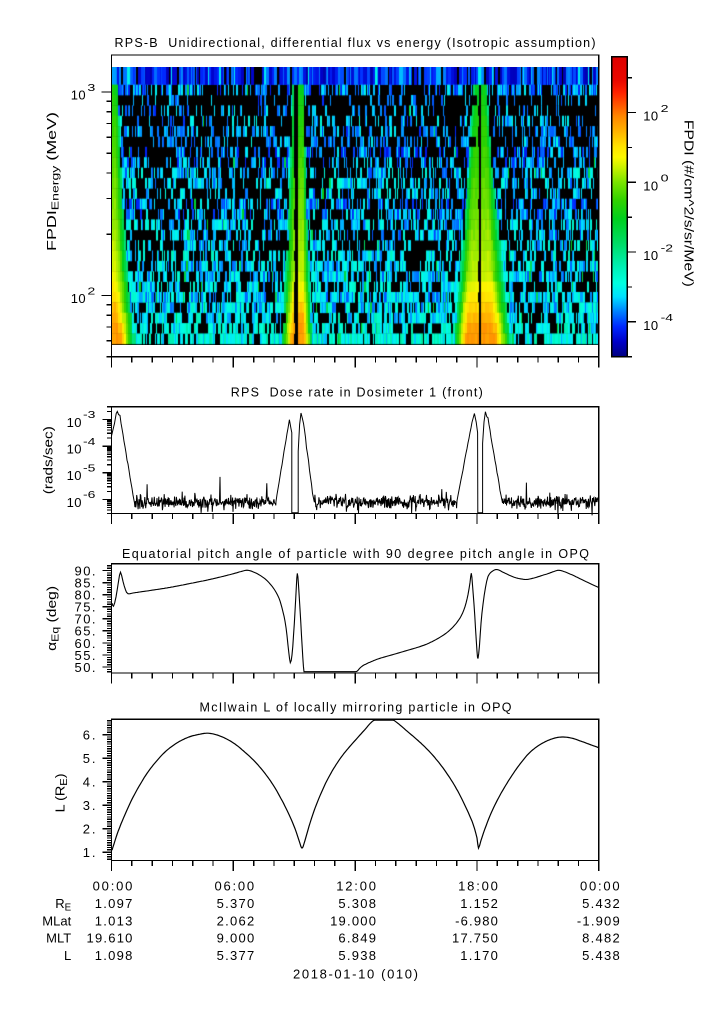 The image size is (725, 1019). What do you see at coordinates (357, 938) in the screenshot?
I see `svg-text: 6.849` at bounding box center [357, 938].